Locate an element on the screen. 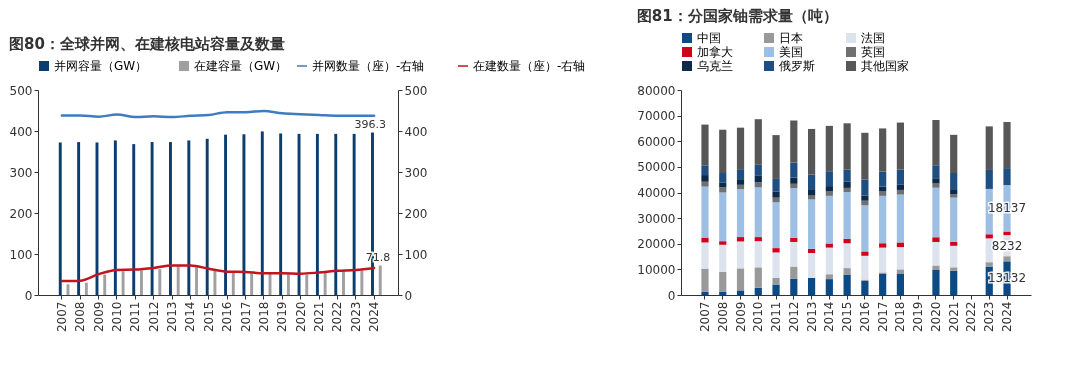  x-tick-label: 2024 is located at coordinates (374, 317).